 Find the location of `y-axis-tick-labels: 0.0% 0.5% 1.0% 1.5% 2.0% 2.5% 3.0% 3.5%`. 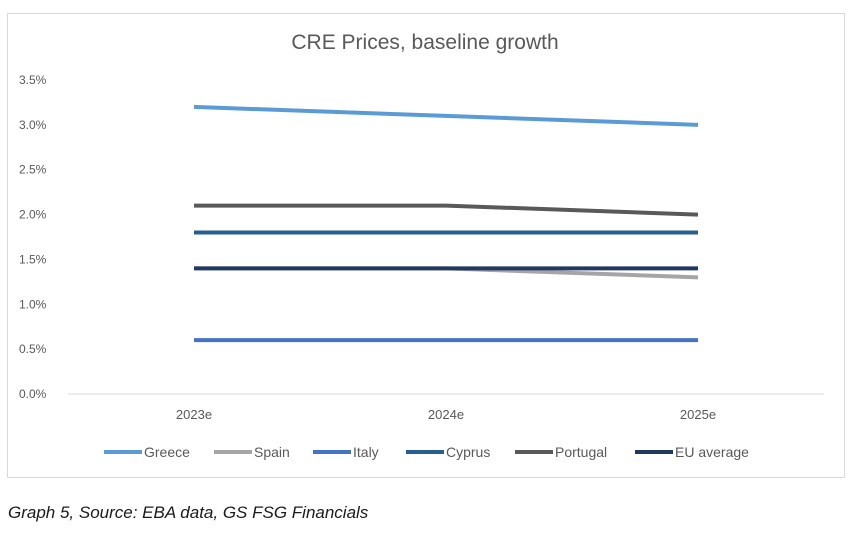

y-axis-tick-labels: 0.0% 0.5% 1.0% 1.5% 2.0% 2.5% 3.0% 3.5% is located at coordinates (33, 237).